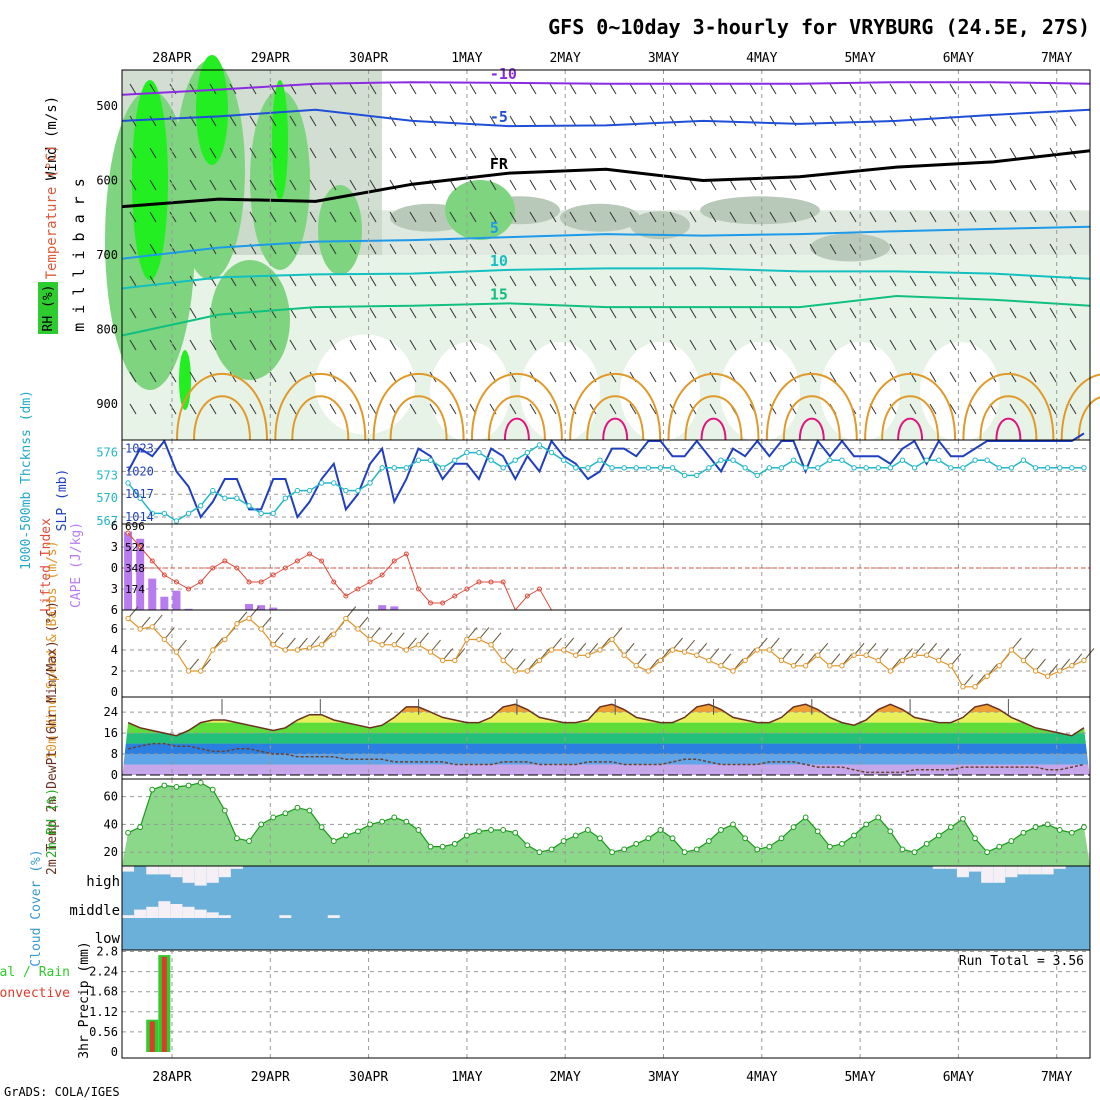 Image resolution: width=1100 pixels, height=1100 pixels. Describe the element at coordinates (62, 1092) in the screenshot. I see `footer-credit: GrADS: COLA/IGES` at that location.